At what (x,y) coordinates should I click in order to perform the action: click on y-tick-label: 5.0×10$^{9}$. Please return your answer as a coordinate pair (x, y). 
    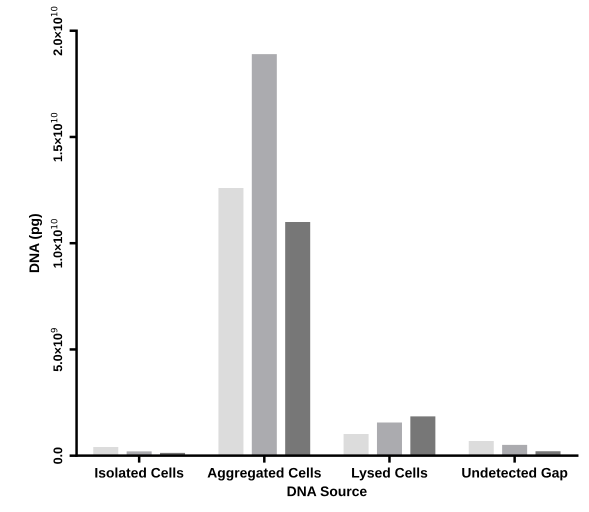
    Looking at the image, I should click on (56, 350).